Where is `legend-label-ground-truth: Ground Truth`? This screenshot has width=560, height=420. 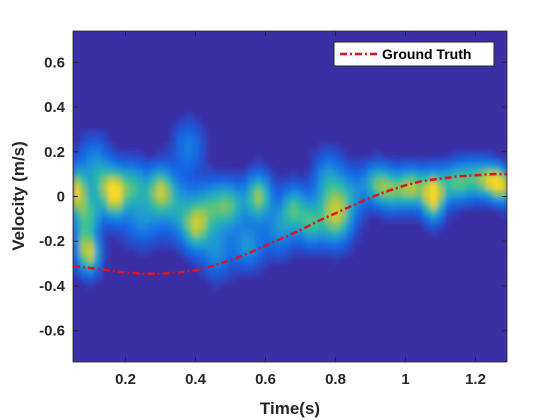 legend-label-ground-truth: Ground Truth is located at coordinates (426, 54).